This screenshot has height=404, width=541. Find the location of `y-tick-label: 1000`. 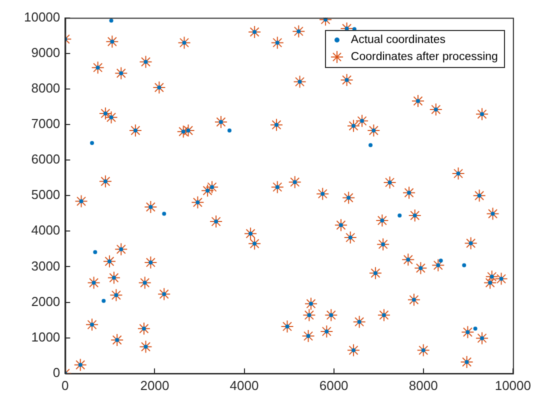

y-tick-label: 1000 is located at coordinates (45, 336).